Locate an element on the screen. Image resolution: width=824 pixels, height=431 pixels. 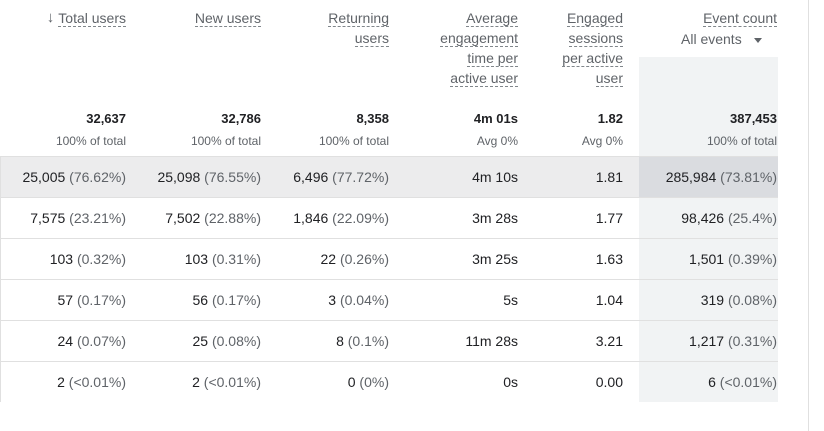
column-header-new-users: New users is located at coordinates (196, 18).